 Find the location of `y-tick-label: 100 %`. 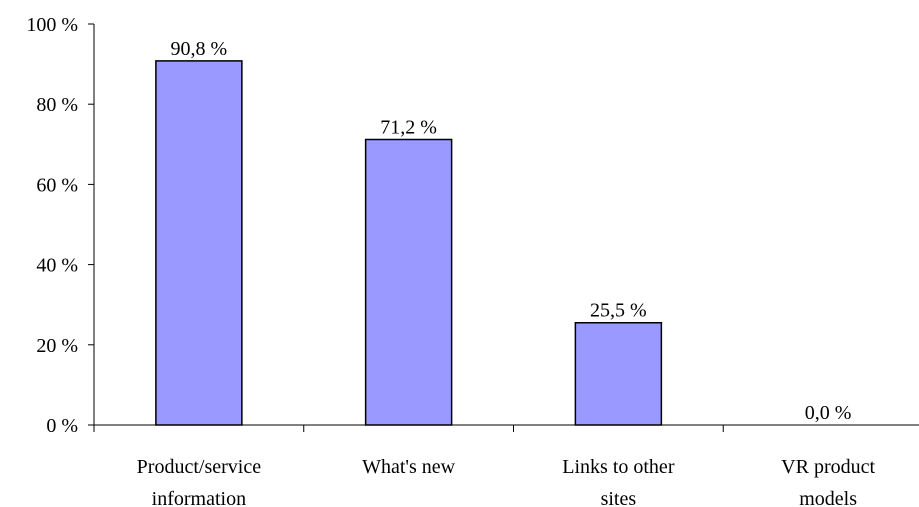

y-tick-label: 100 % is located at coordinates (52, 25).